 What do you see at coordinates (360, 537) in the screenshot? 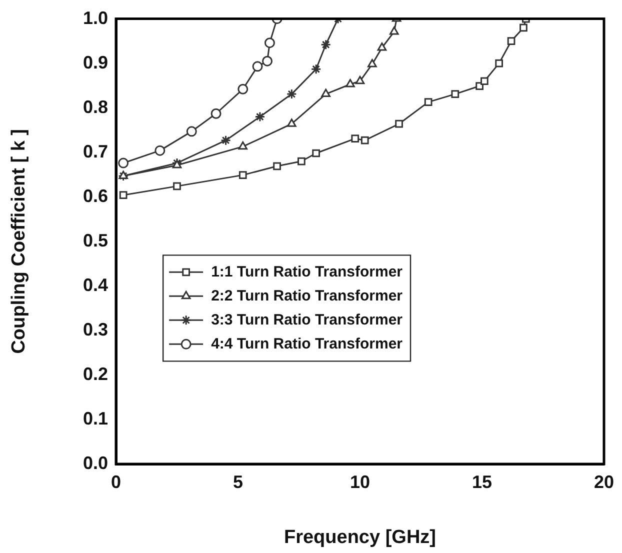
I see `x-axis-title: Frequency [GHz]` at bounding box center [360, 537].